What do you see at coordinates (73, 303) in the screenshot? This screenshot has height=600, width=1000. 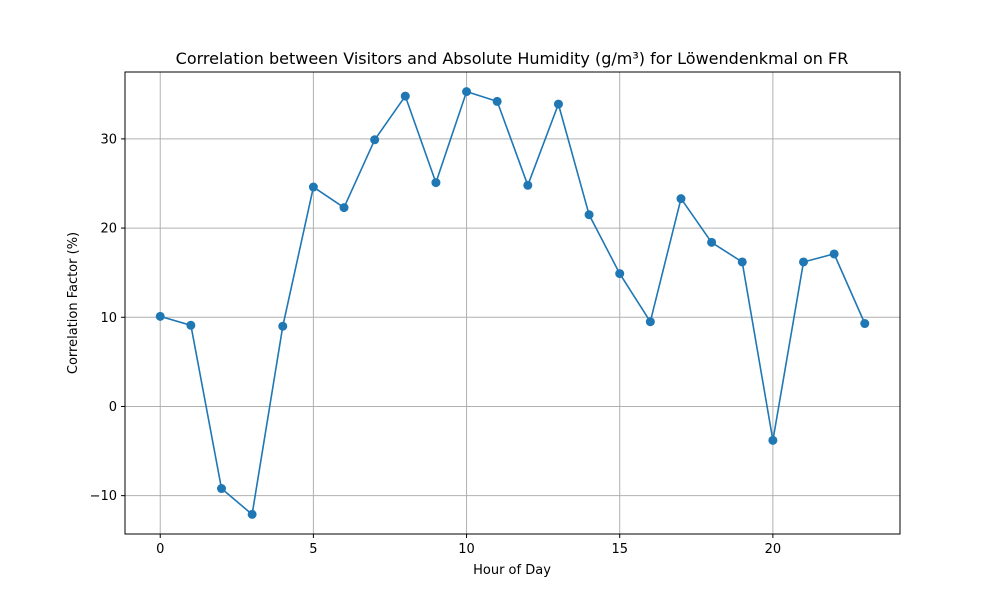 I see `y-axis-label: Correlation Factor (%)` at bounding box center [73, 303].